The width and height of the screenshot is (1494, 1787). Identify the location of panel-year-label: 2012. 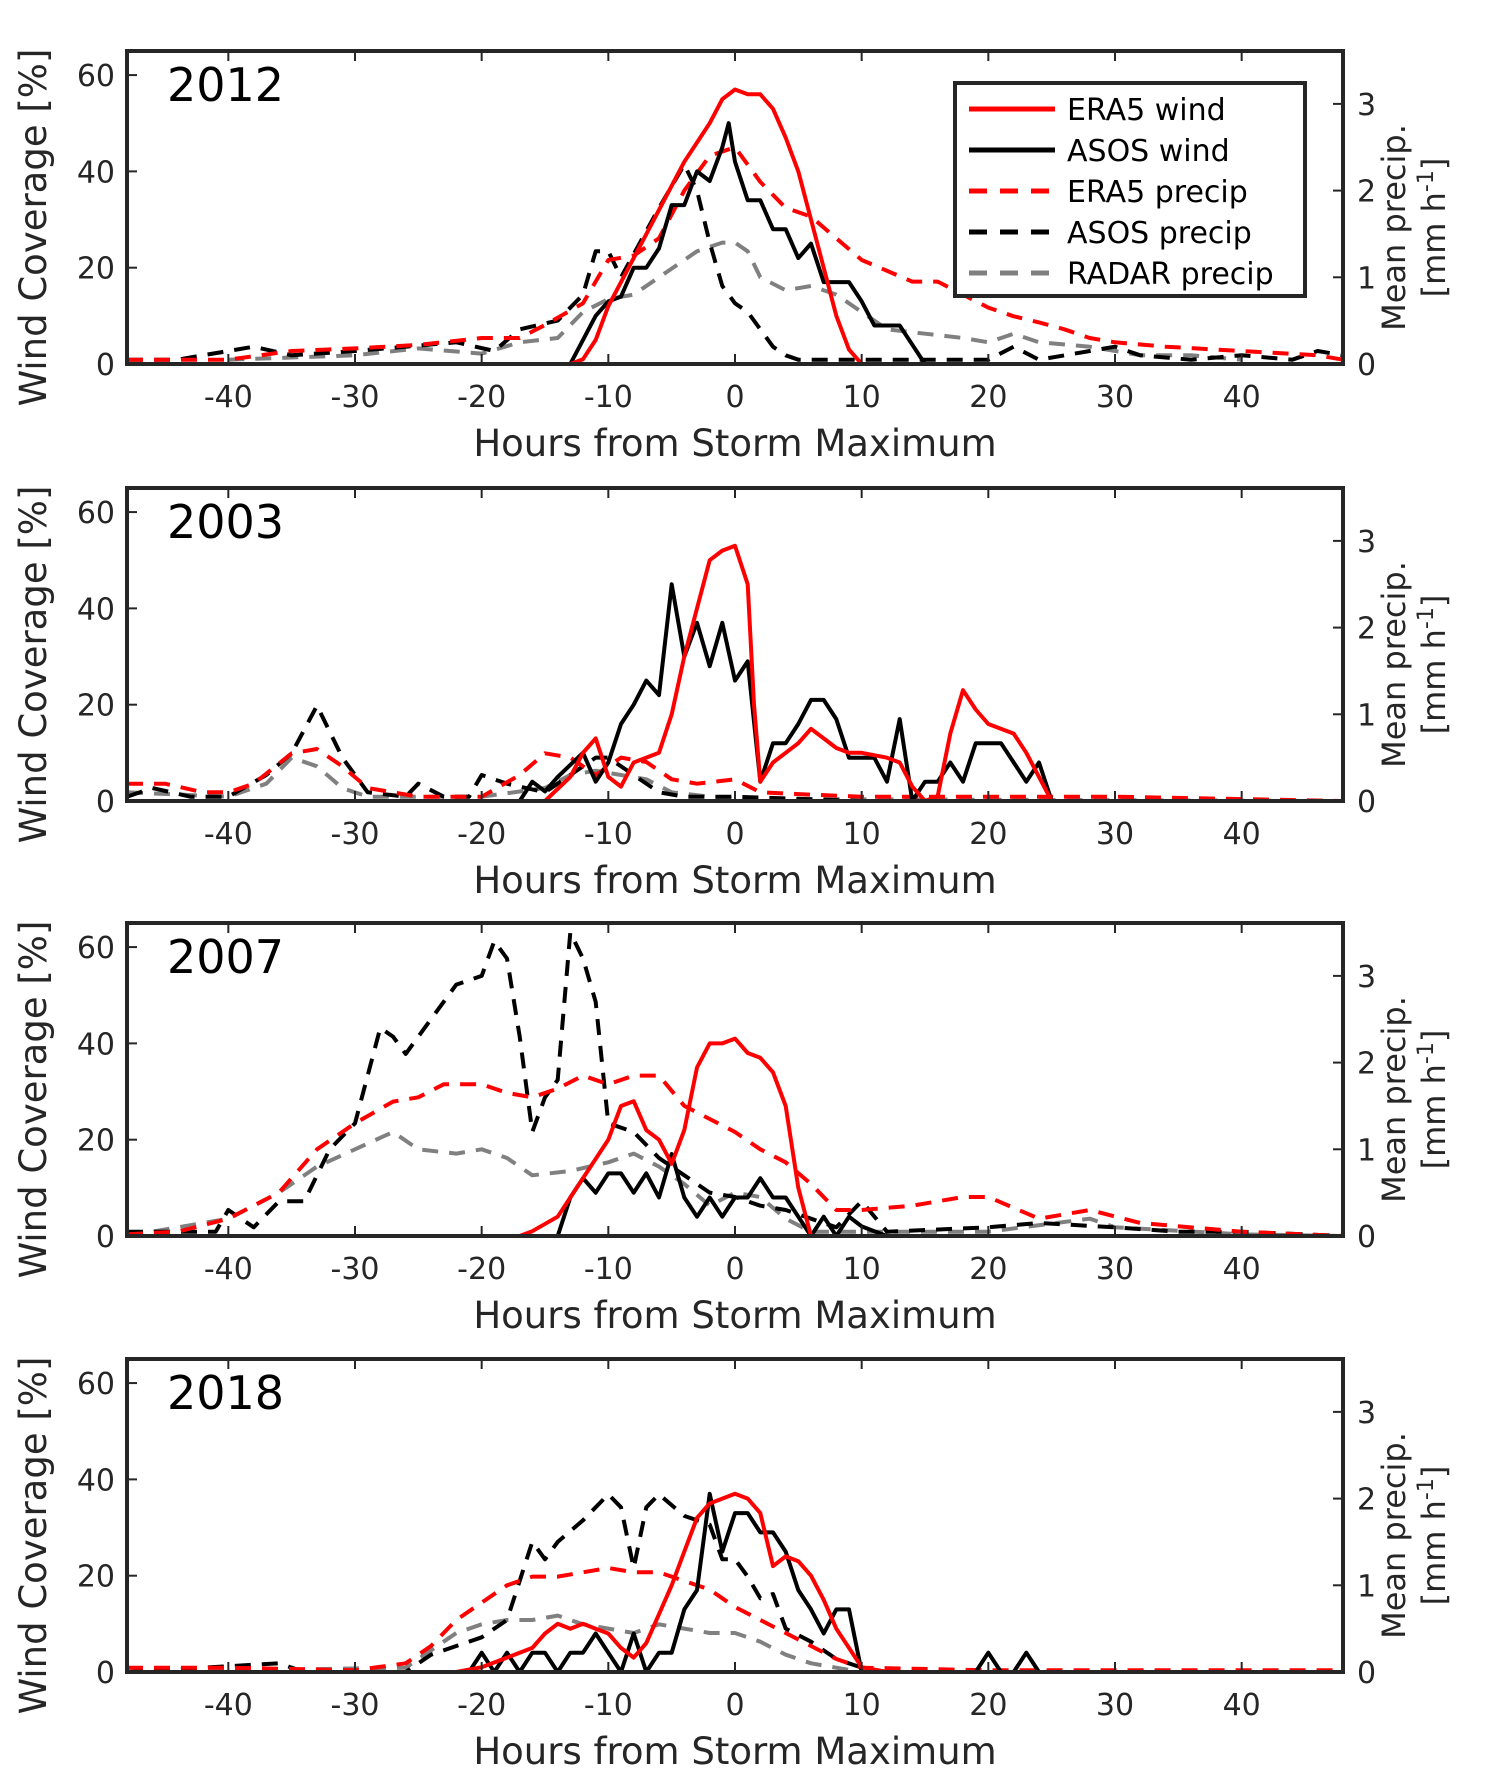
(225, 85).